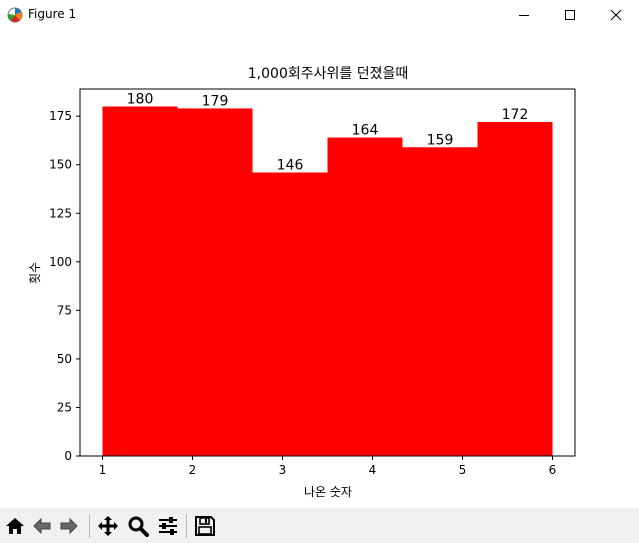  Describe the element at coordinates (103, 470) in the screenshot. I see `x-tick-label: 1` at that location.